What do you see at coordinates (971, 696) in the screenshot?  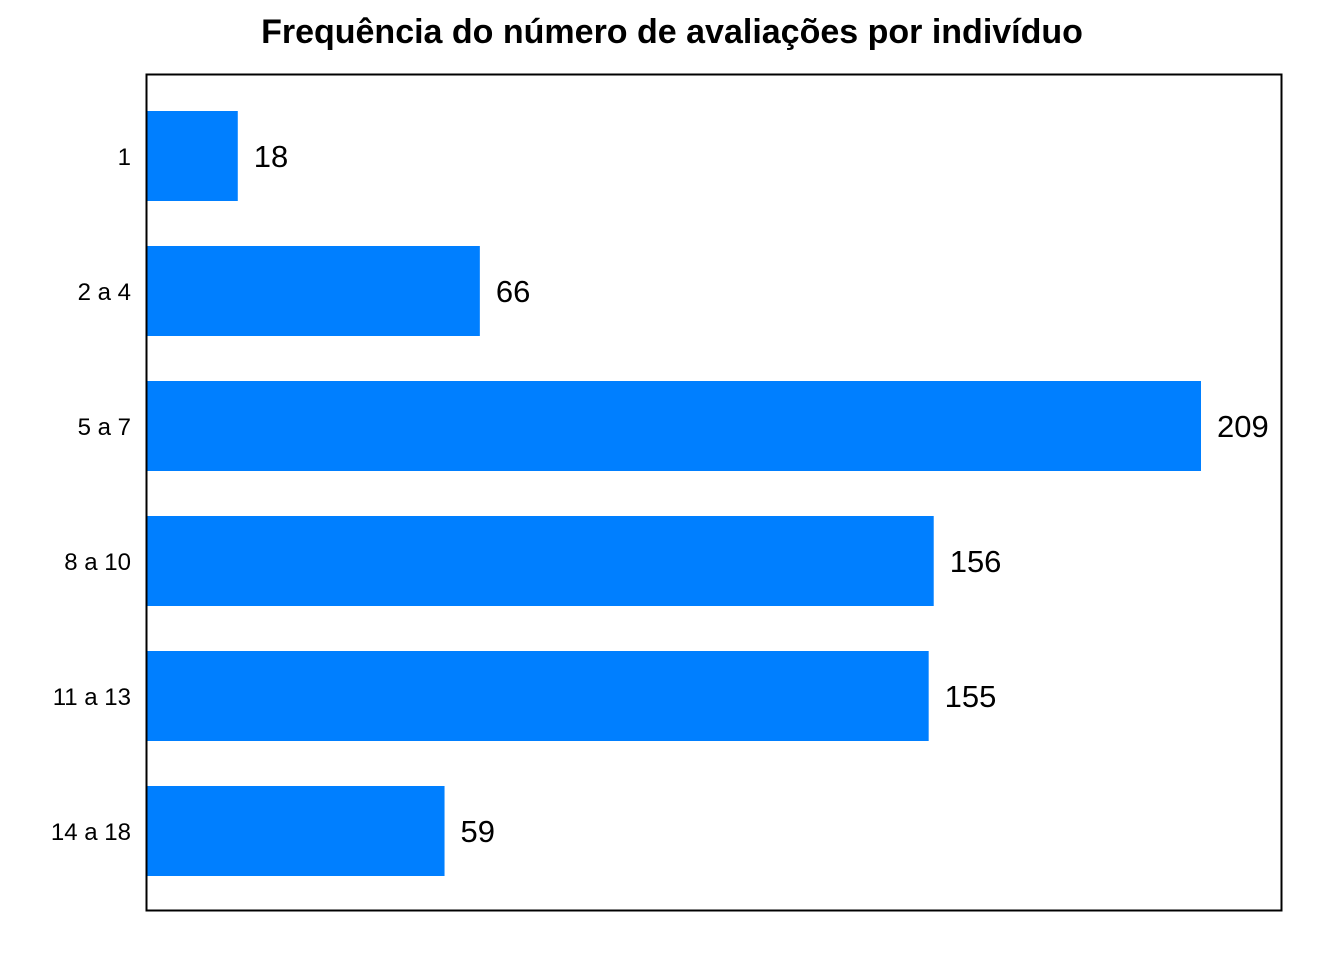 I see `value-label: 155` at bounding box center [971, 696].